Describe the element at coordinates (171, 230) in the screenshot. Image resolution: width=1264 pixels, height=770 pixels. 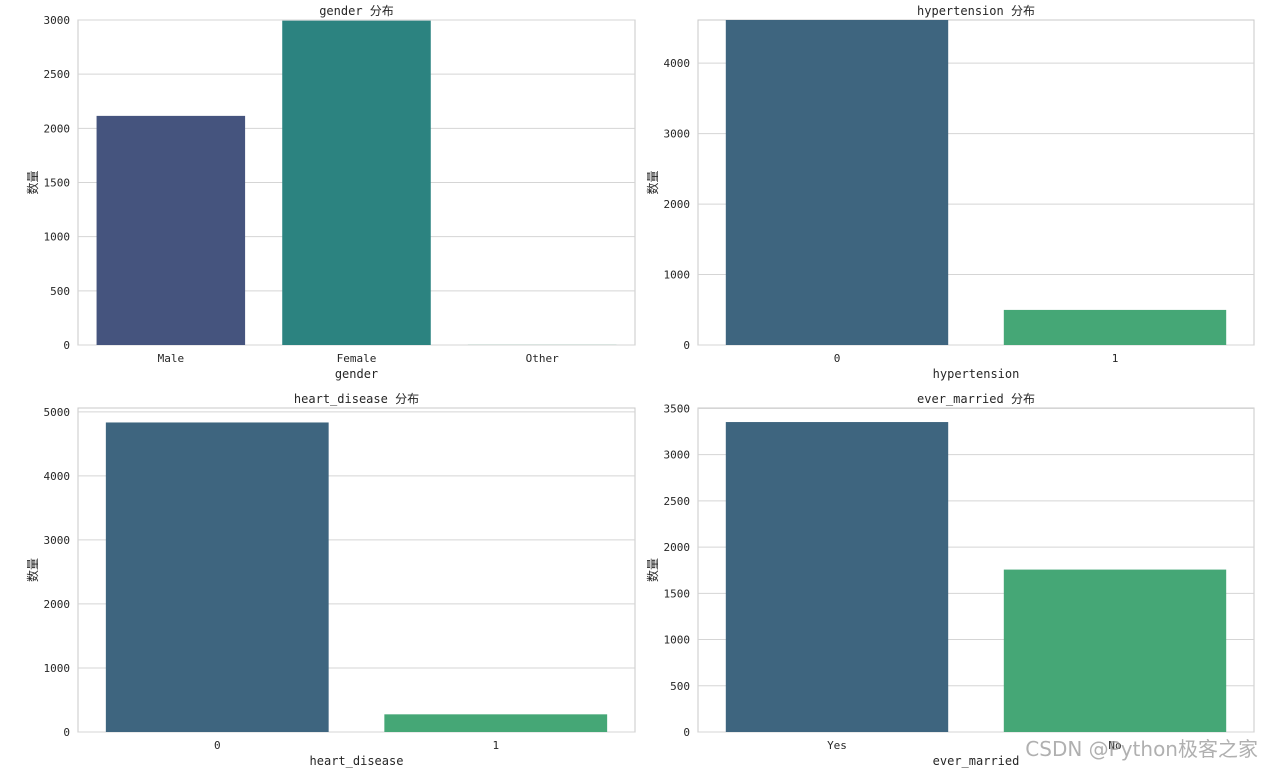
I see `bar-male` at that location.